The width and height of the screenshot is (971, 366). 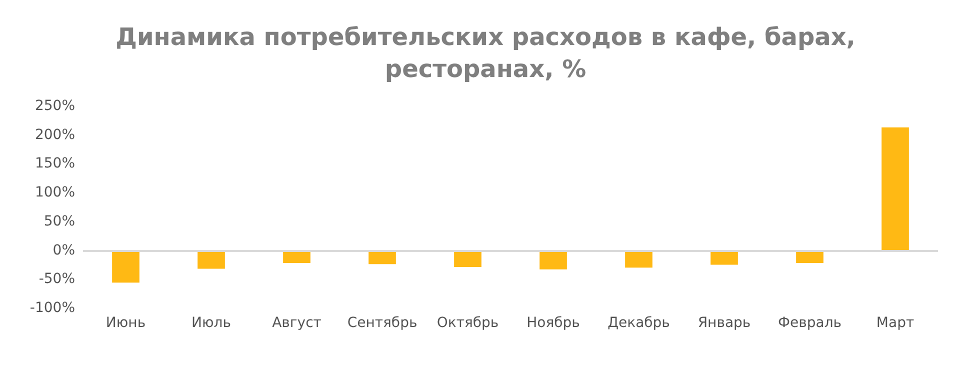 What do you see at coordinates (63, 250) in the screenshot?
I see `y-tick-label: 0%` at bounding box center [63, 250].